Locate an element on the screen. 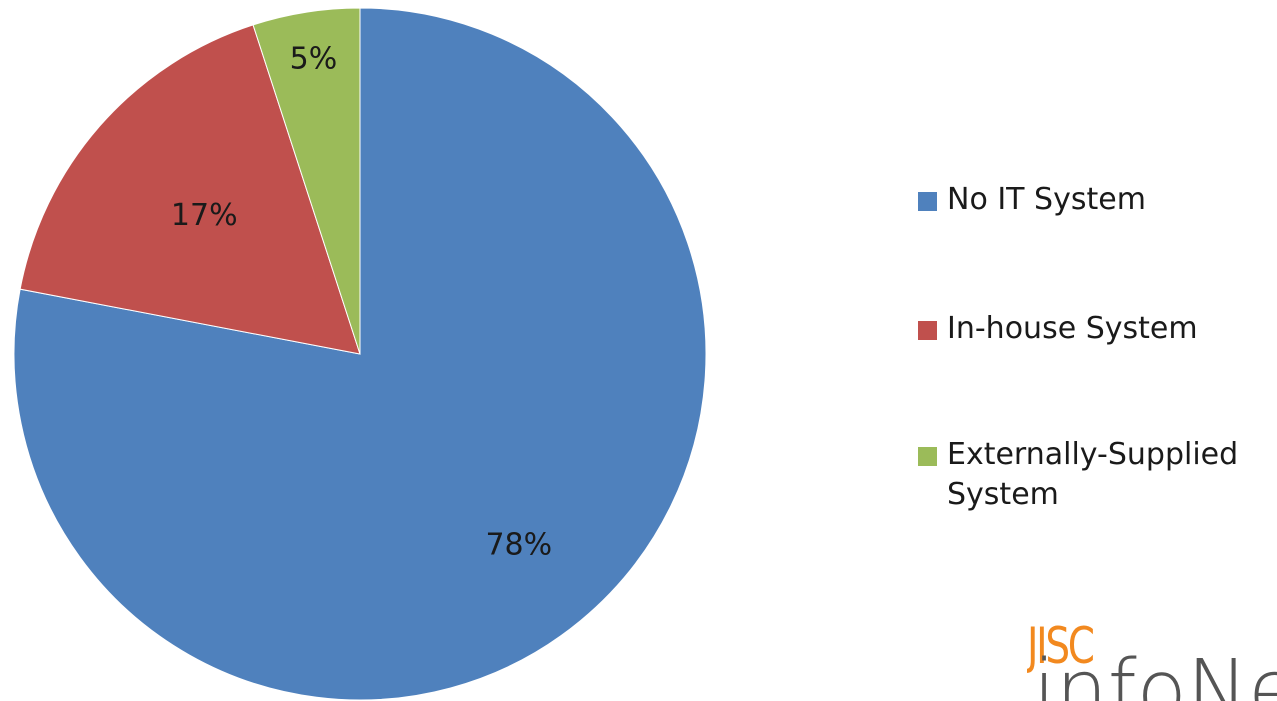  legend-item-no-it-system: No IT System is located at coordinates (1095, 200).